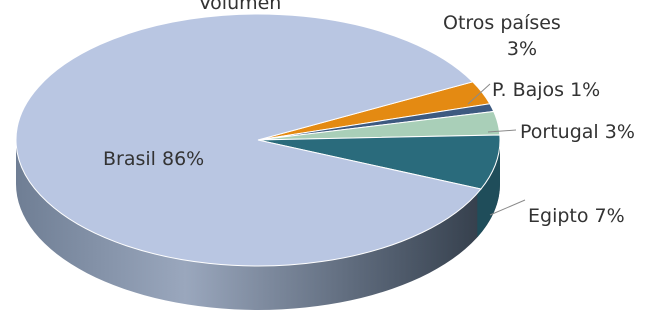 Image resolution: width=663 pixels, height=332 pixels. I want to click on slice-label-p-bajos: P. Bajos 1%, so click(546, 90).